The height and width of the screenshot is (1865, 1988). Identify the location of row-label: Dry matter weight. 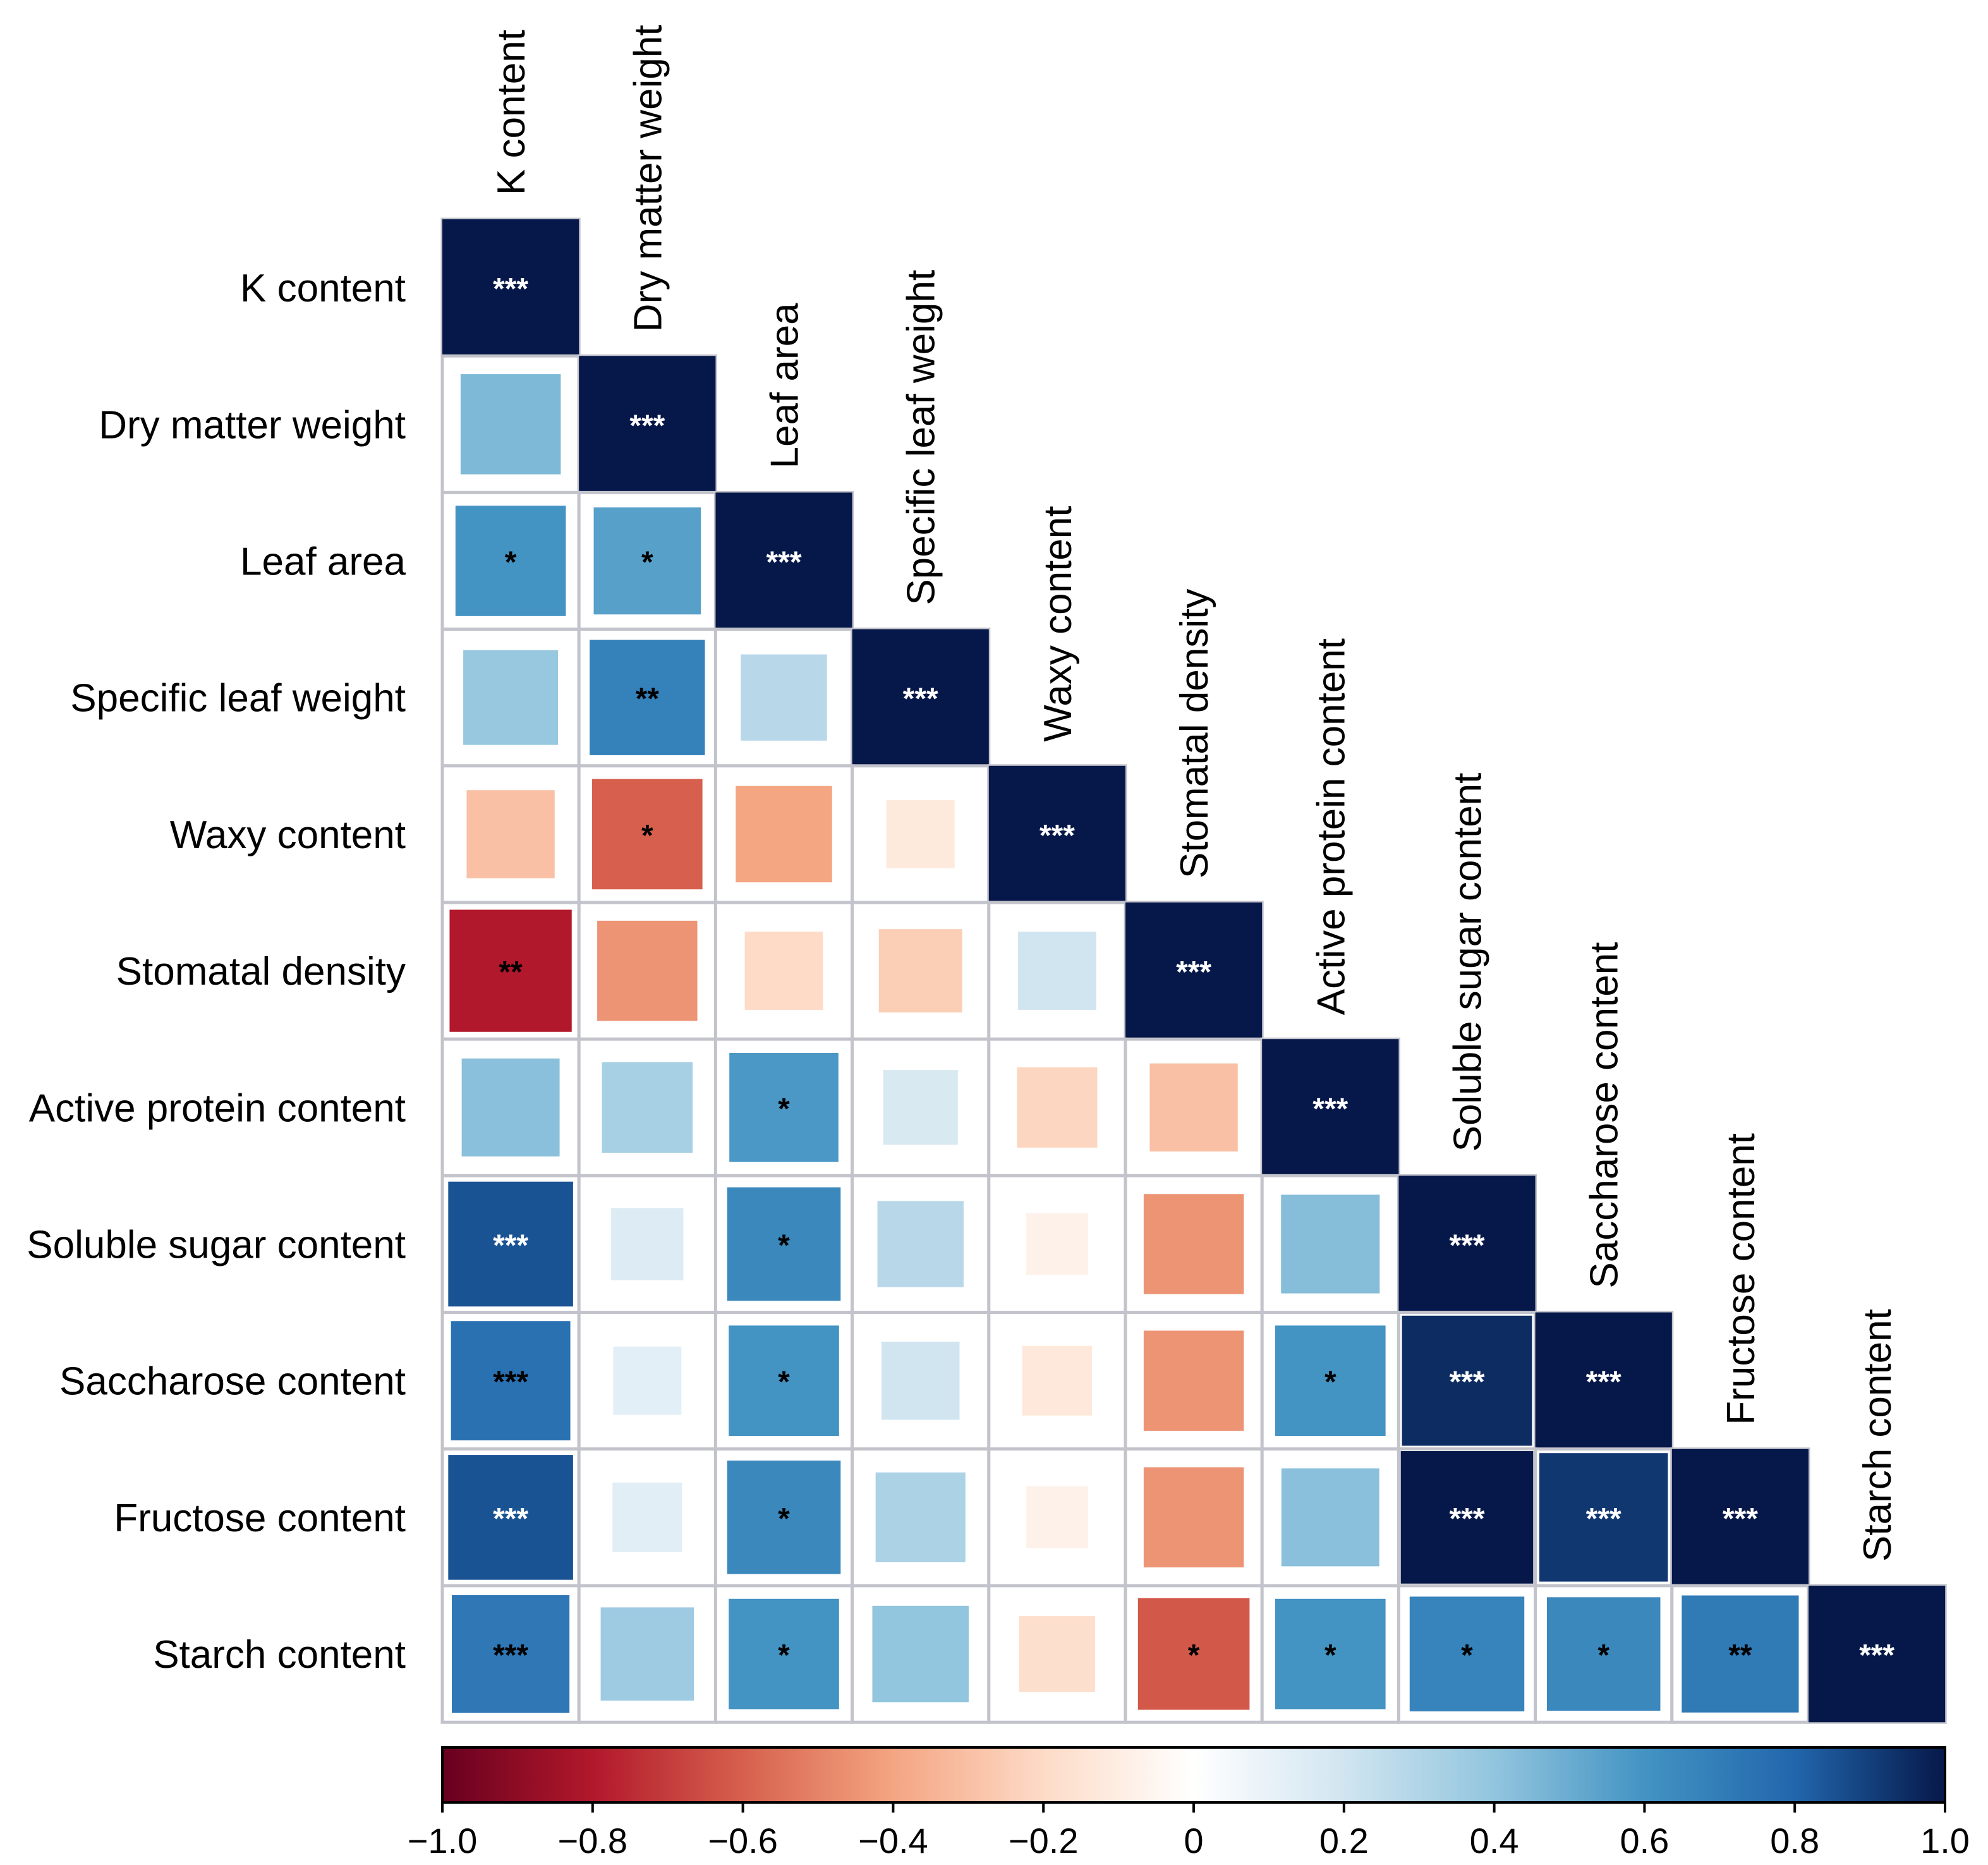
(252, 425).